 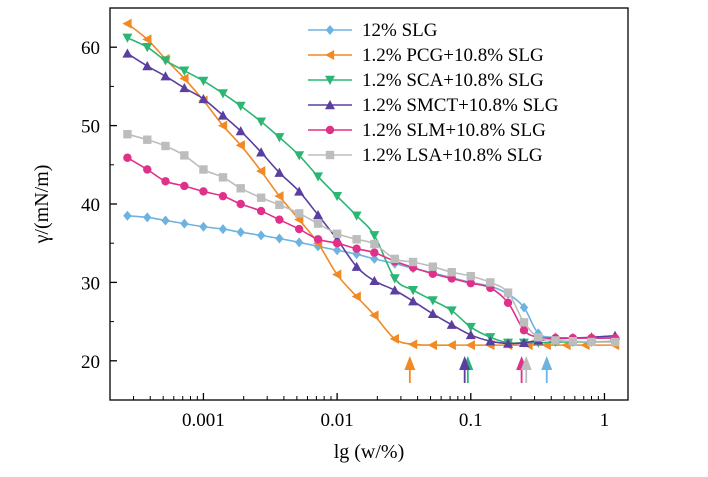 What do you see at coordinates (336, 420) in the screenshot?
I see `x-tick-label: 0.01` at bounding box center [336, 420].